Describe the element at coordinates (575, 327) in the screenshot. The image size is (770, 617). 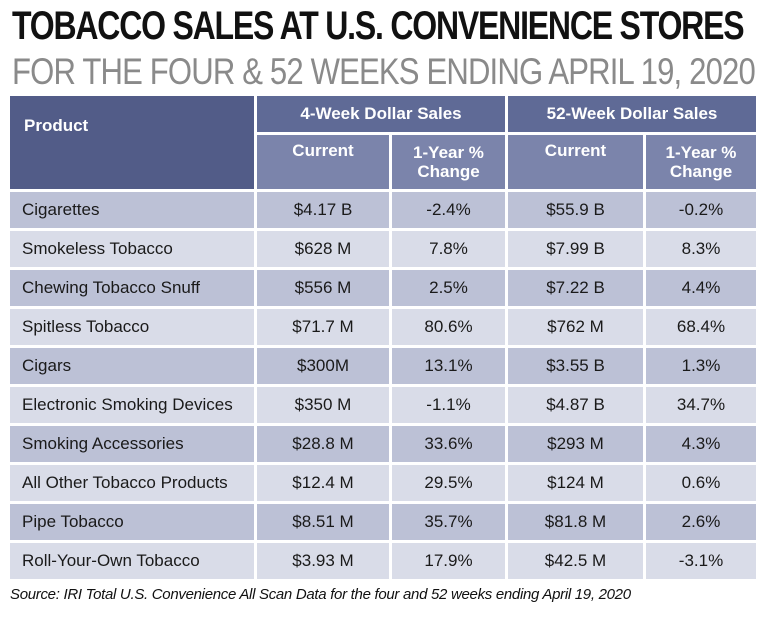
I see `fifty-two-week-current-cell: $762 M` at that location.